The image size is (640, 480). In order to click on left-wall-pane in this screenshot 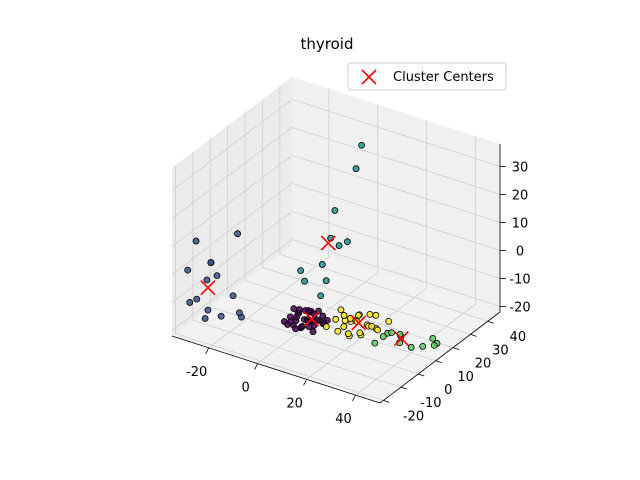, I will do `click(232, 206)`.